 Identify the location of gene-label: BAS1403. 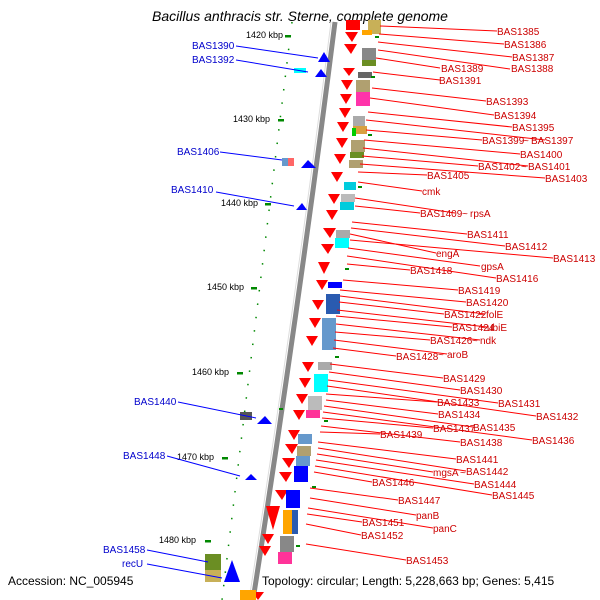
(566, 179).